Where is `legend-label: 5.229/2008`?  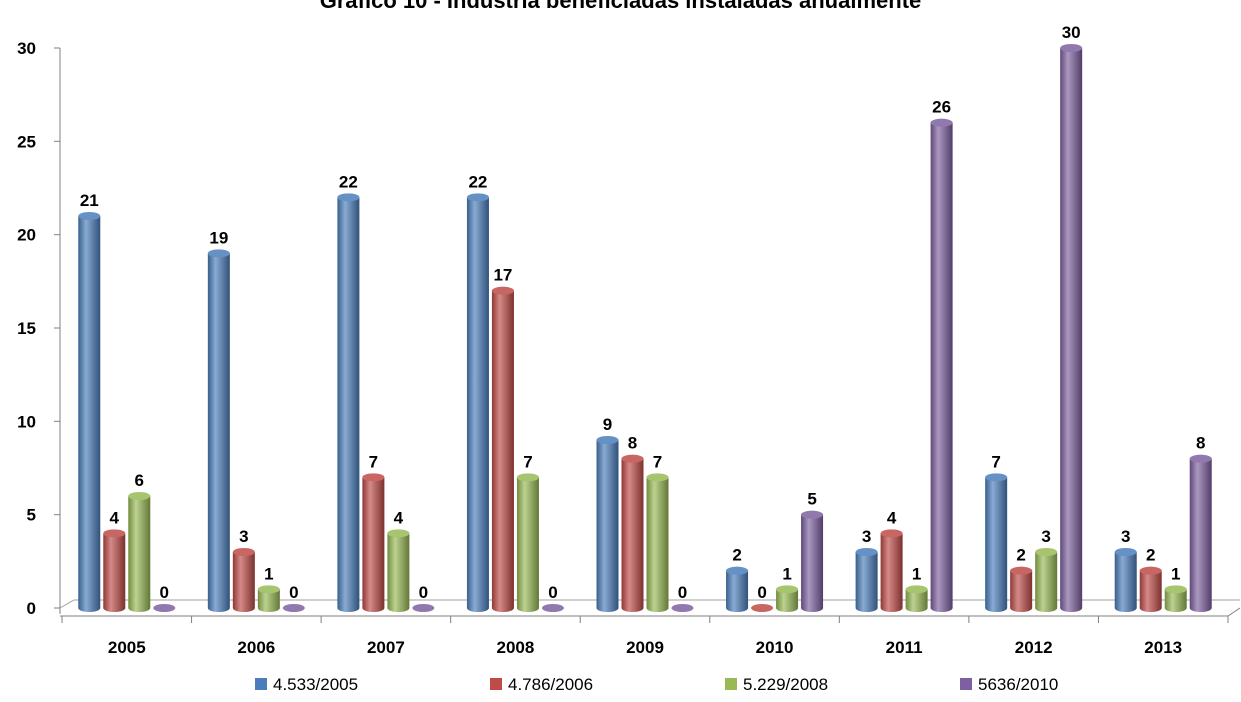 legend-label: 5.229/2008 is located at coordinates (785, 684).